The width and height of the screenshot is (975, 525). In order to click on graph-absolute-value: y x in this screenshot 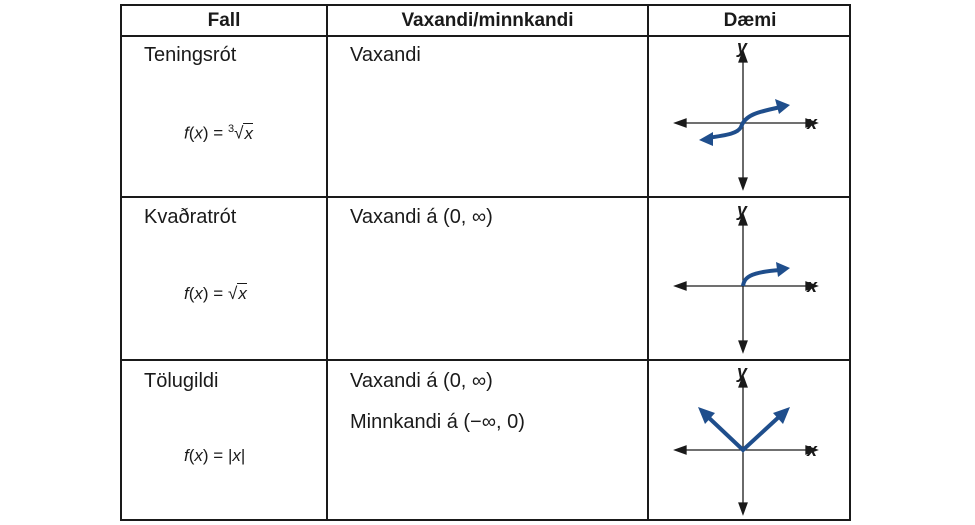, I will do `click(746, 439)`.